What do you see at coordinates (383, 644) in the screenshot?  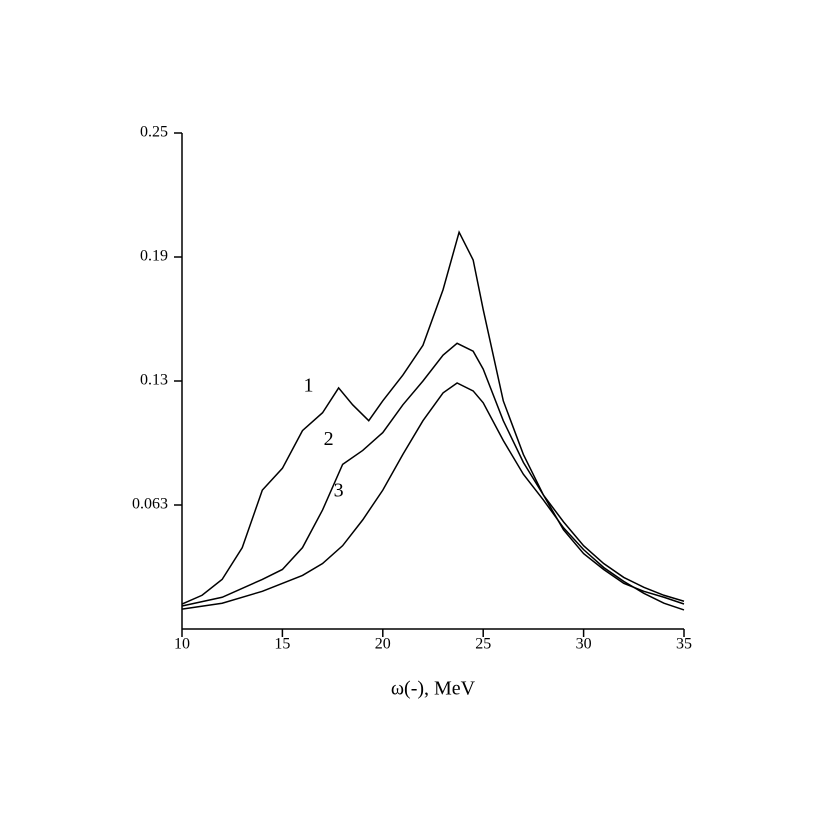 I see `x-tick-label: 20` at bounding box center [383, 644].